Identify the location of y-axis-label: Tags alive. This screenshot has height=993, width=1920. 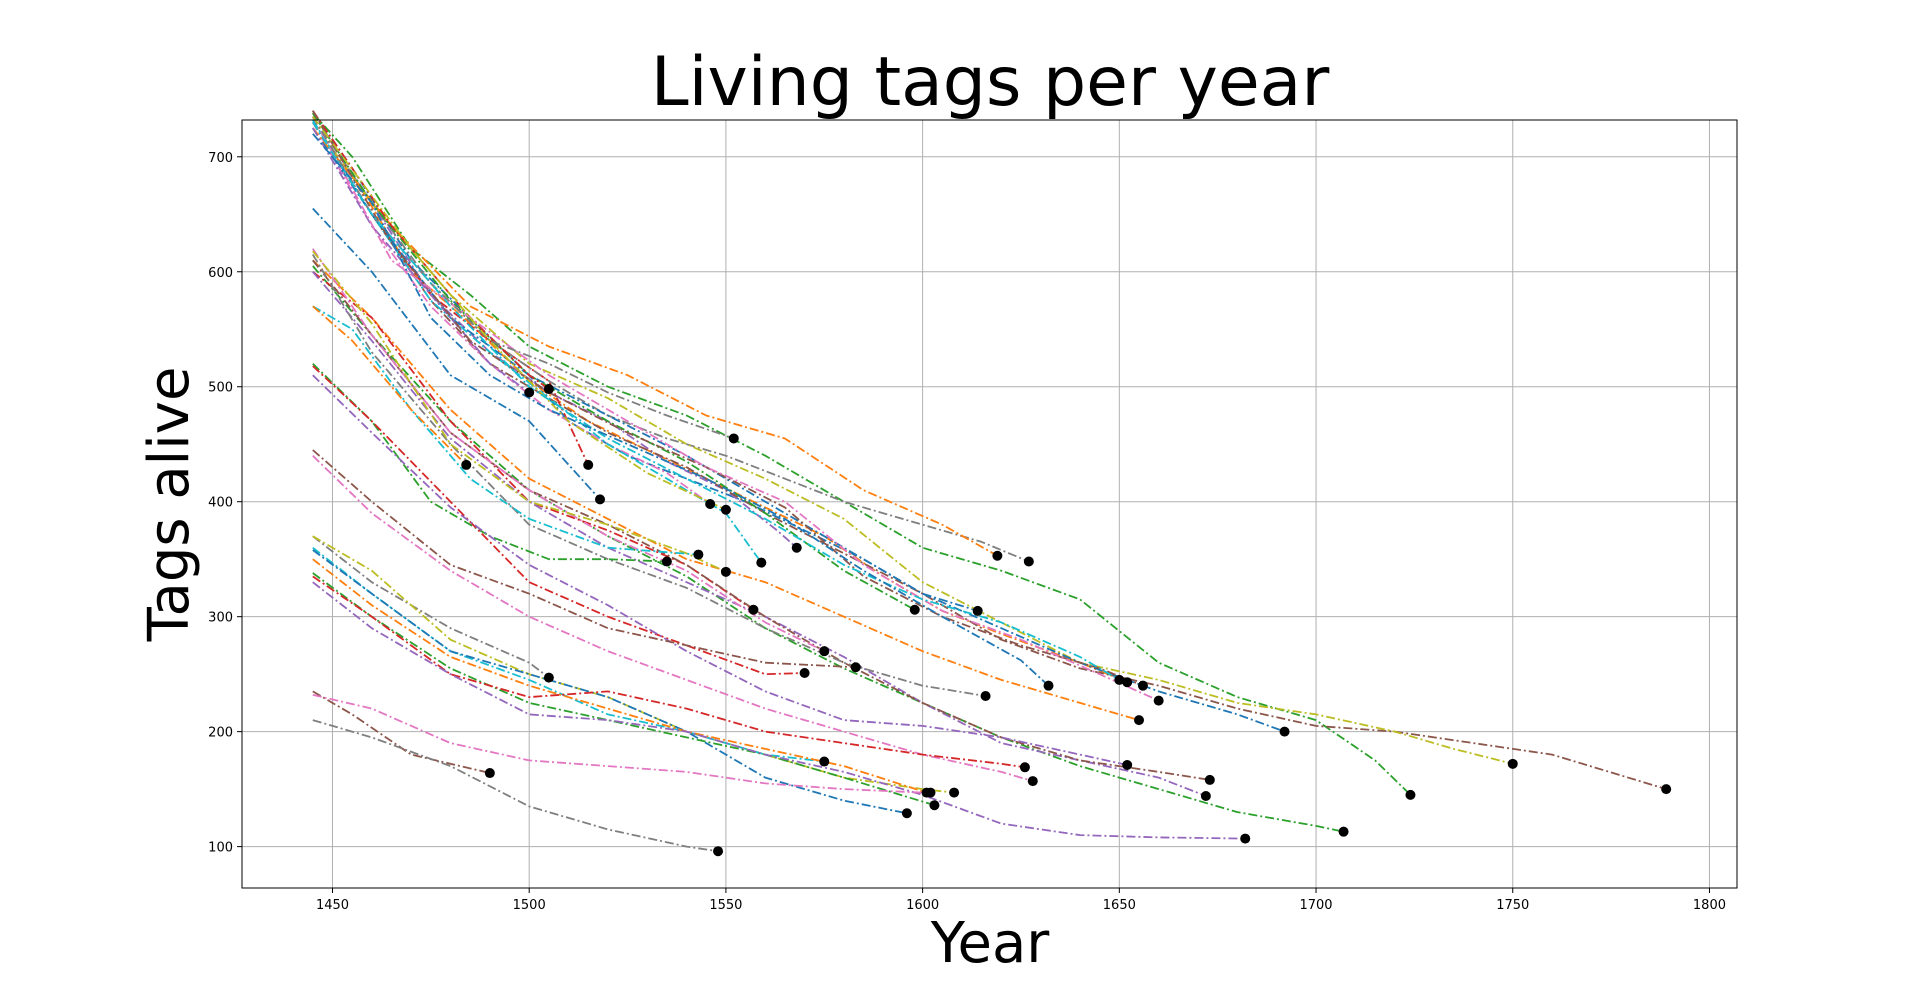
(169, 505).